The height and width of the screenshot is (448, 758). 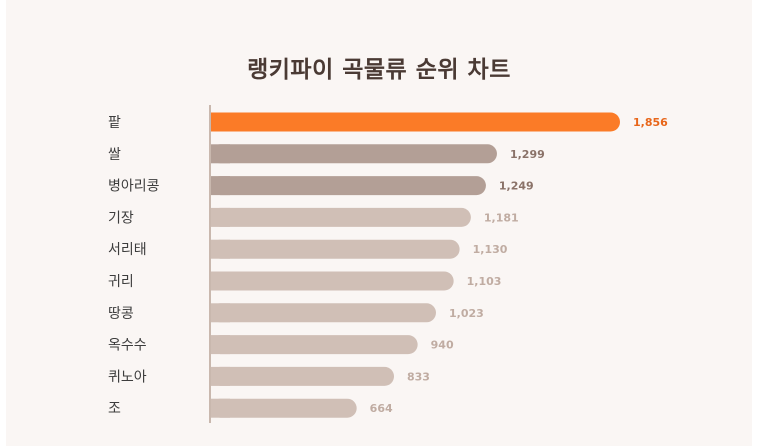 What do you see at coordinates (466, 313) in the screenshot?
I see `value-label: 1,023` at bounding box center [466, 313].